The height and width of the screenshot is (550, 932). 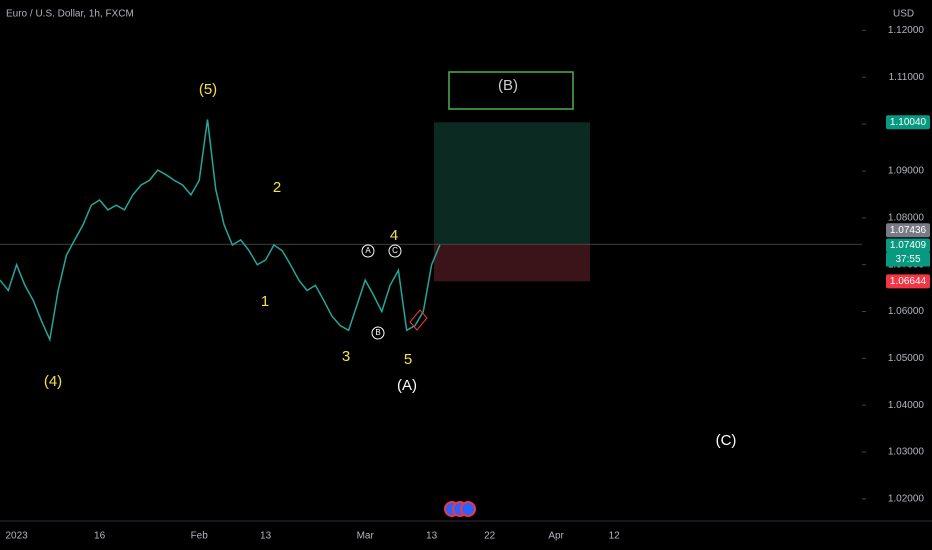 I want to click on wave-label: 1, so click(x=265, y=301).